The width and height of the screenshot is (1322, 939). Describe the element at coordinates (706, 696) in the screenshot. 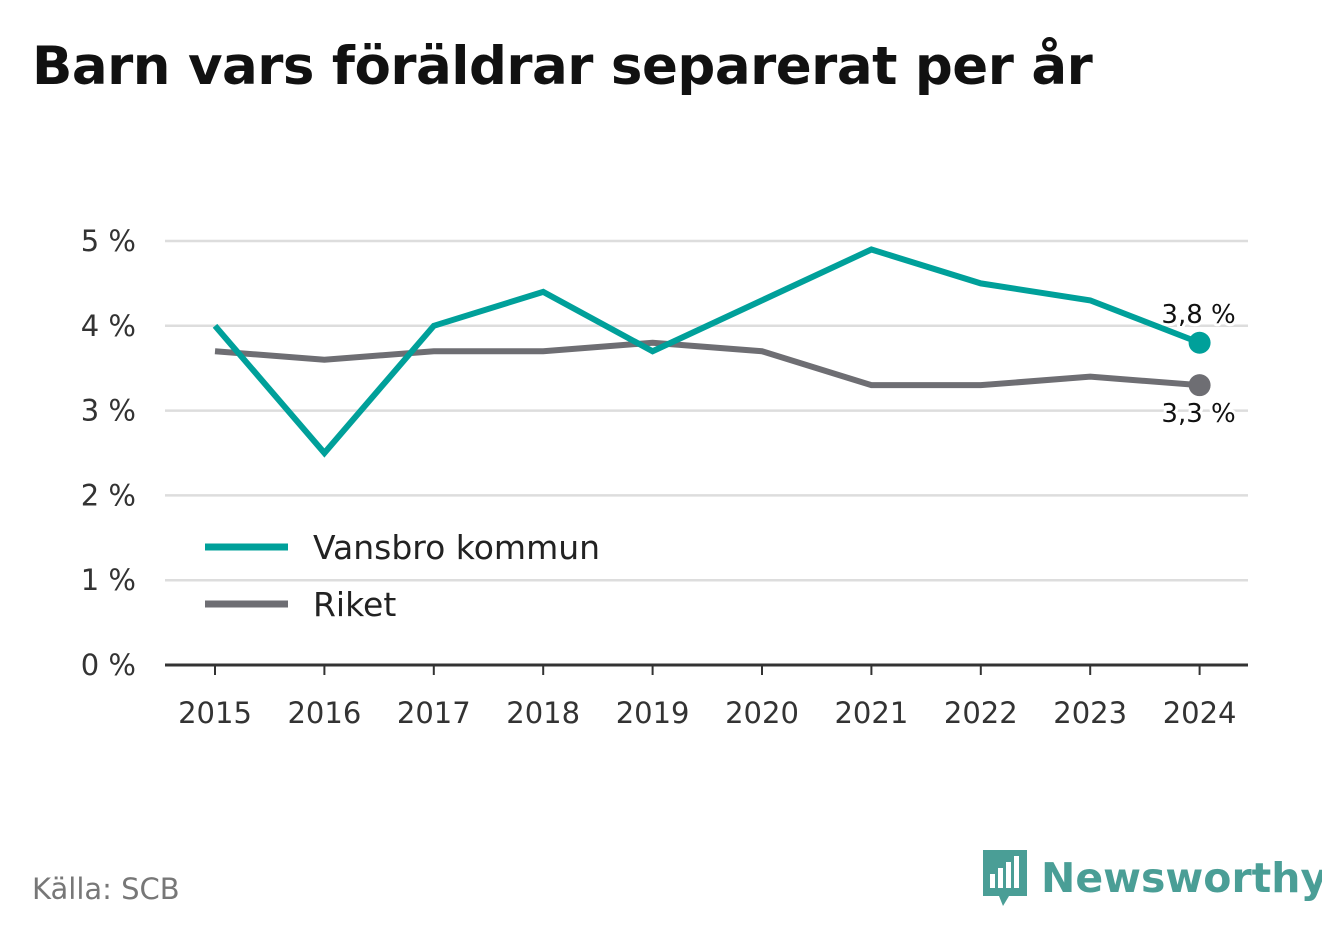

I see `x-axis: 2015 2016 2017 2018 2019 2020 2021 2022 2023 2024` at that location.